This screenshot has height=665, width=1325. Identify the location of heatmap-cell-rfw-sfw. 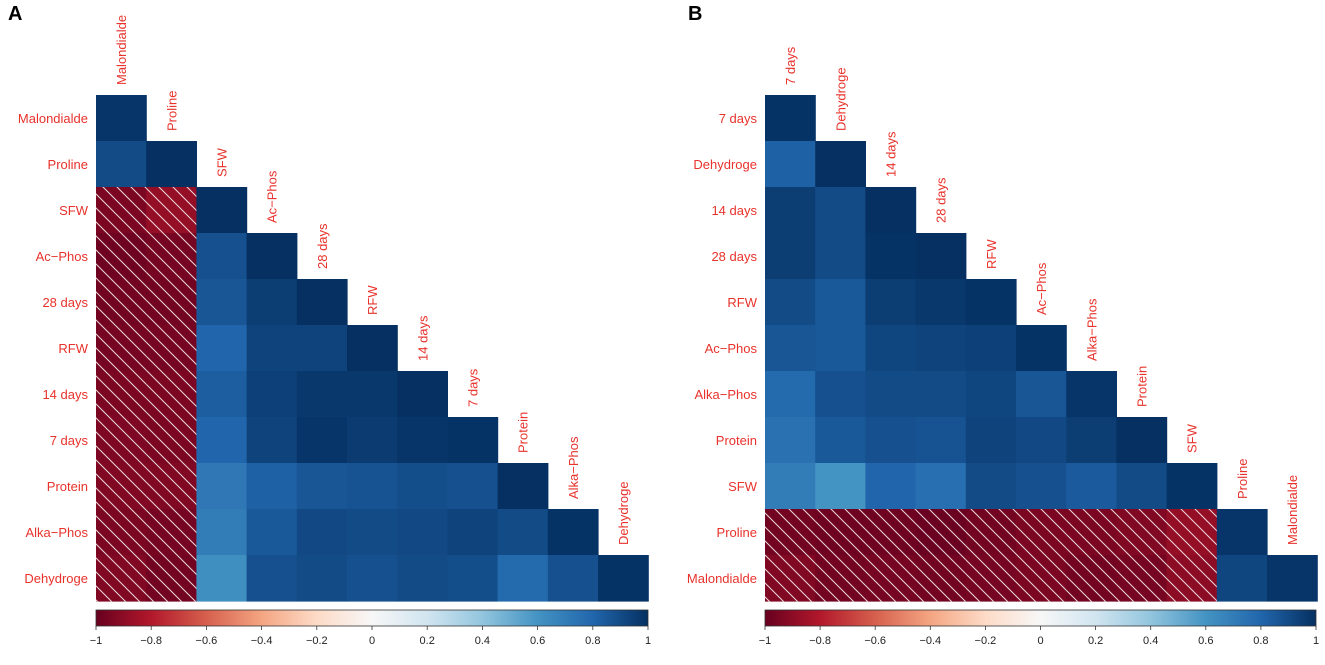
(222, 348).